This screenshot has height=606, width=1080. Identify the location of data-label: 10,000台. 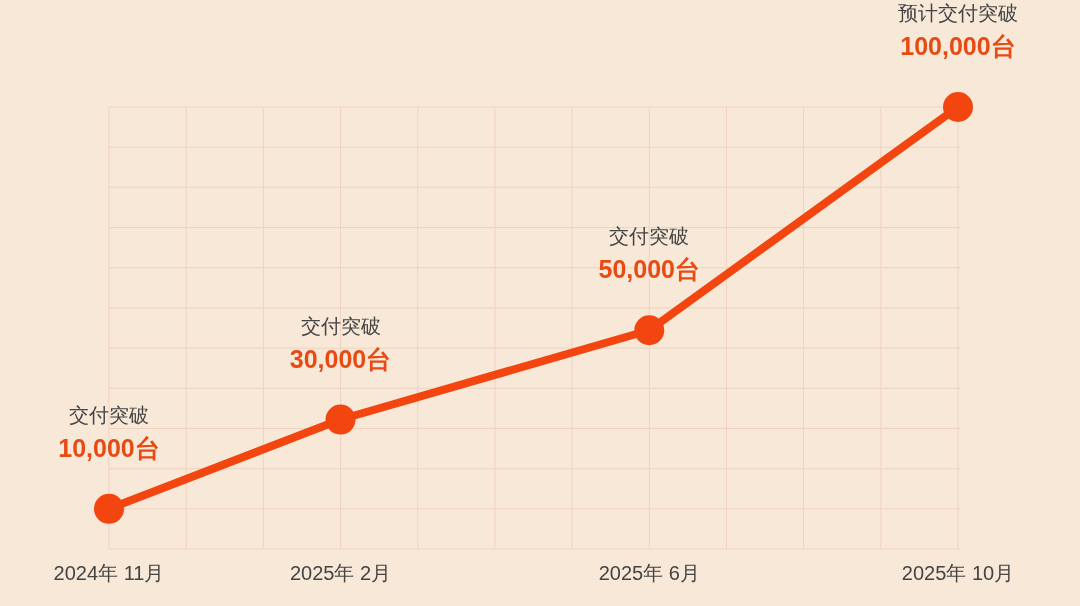
(109, 447).